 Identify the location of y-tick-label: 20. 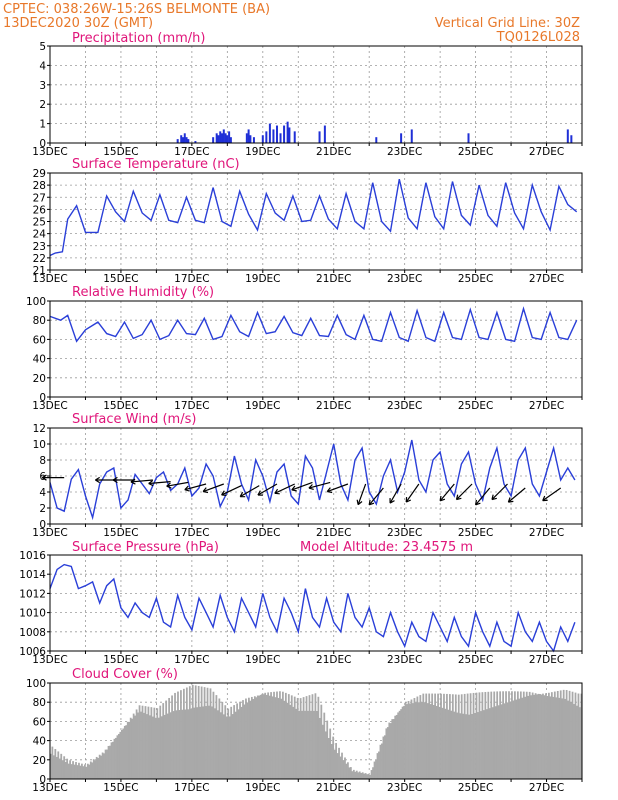
(39, 379).